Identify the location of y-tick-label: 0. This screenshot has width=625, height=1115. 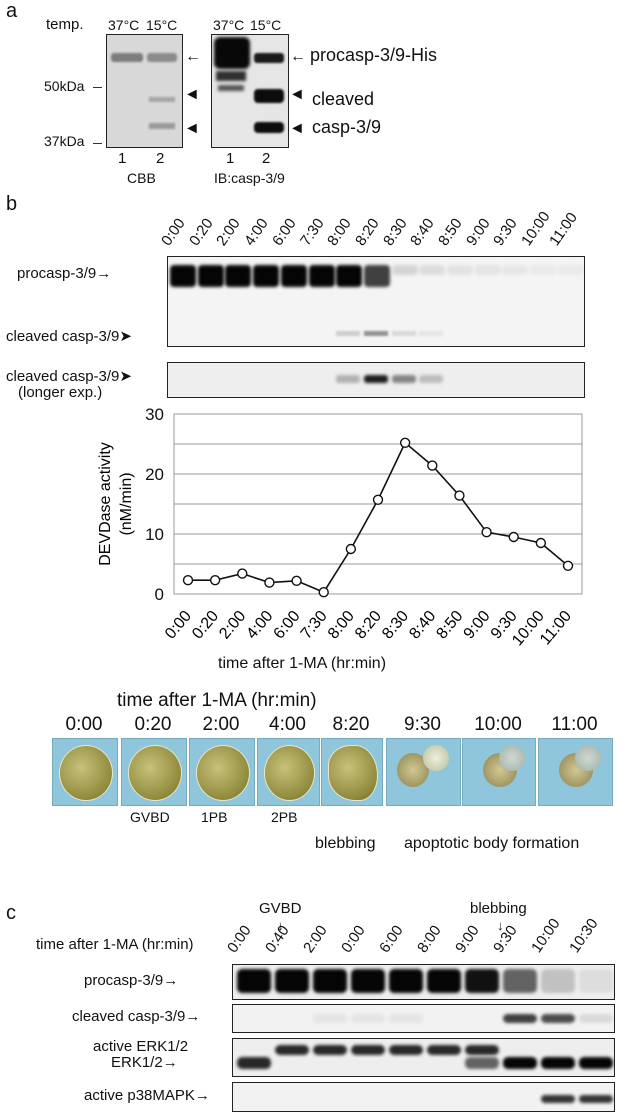
(159, 594).